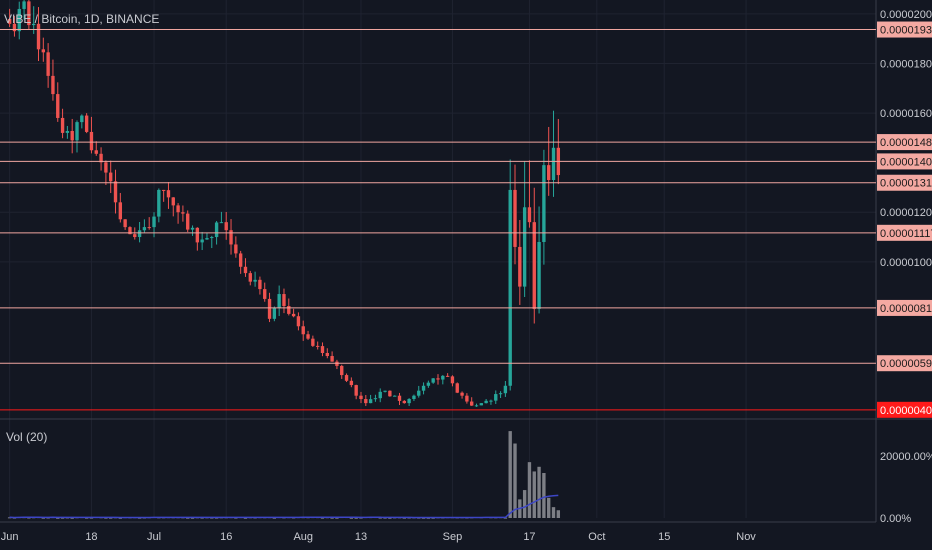 The width and height of the screenshot is (932, 550). Describe the element at coordinates (529, 537) in the screenshot. I see `time-tick-label: 17` at that location.